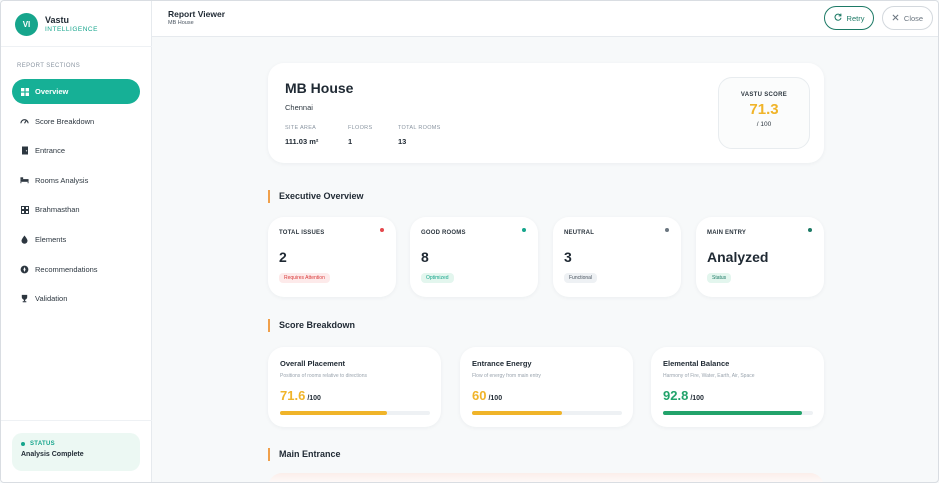 The image size is (939, 483). I want to click on stat-floors: FLOORS 1, so click(360, 135).